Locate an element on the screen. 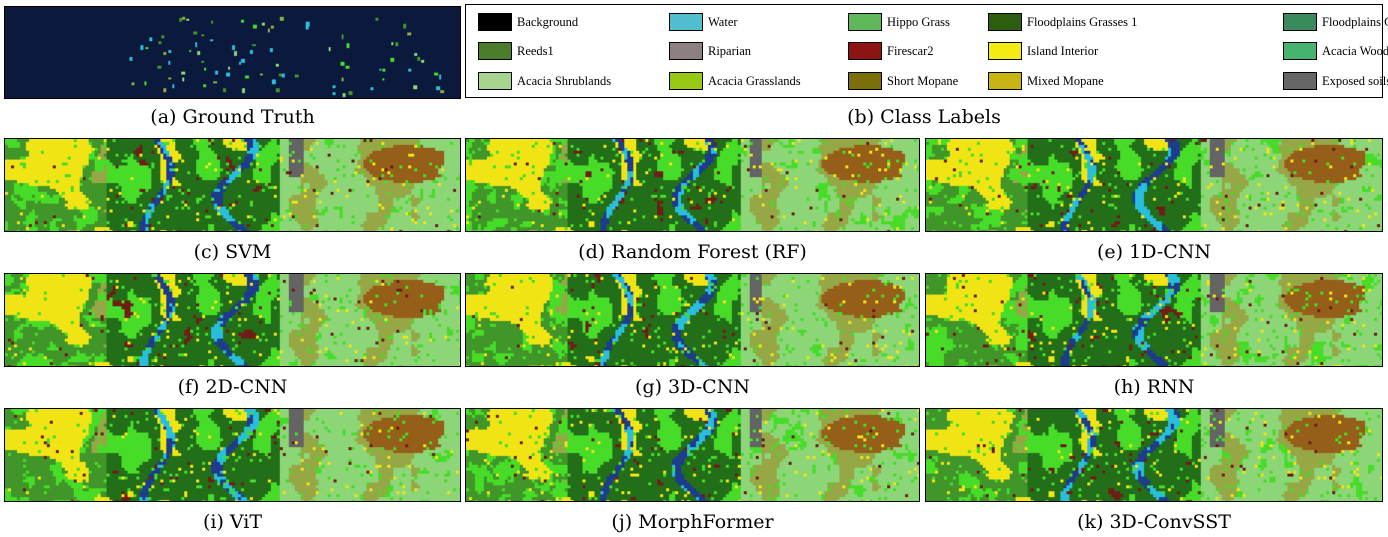 Image resolution: width=1388 pixels, height=537 pixels. legend-item: Floodplains Grasses 1 is located at coordinates (1062, 22).